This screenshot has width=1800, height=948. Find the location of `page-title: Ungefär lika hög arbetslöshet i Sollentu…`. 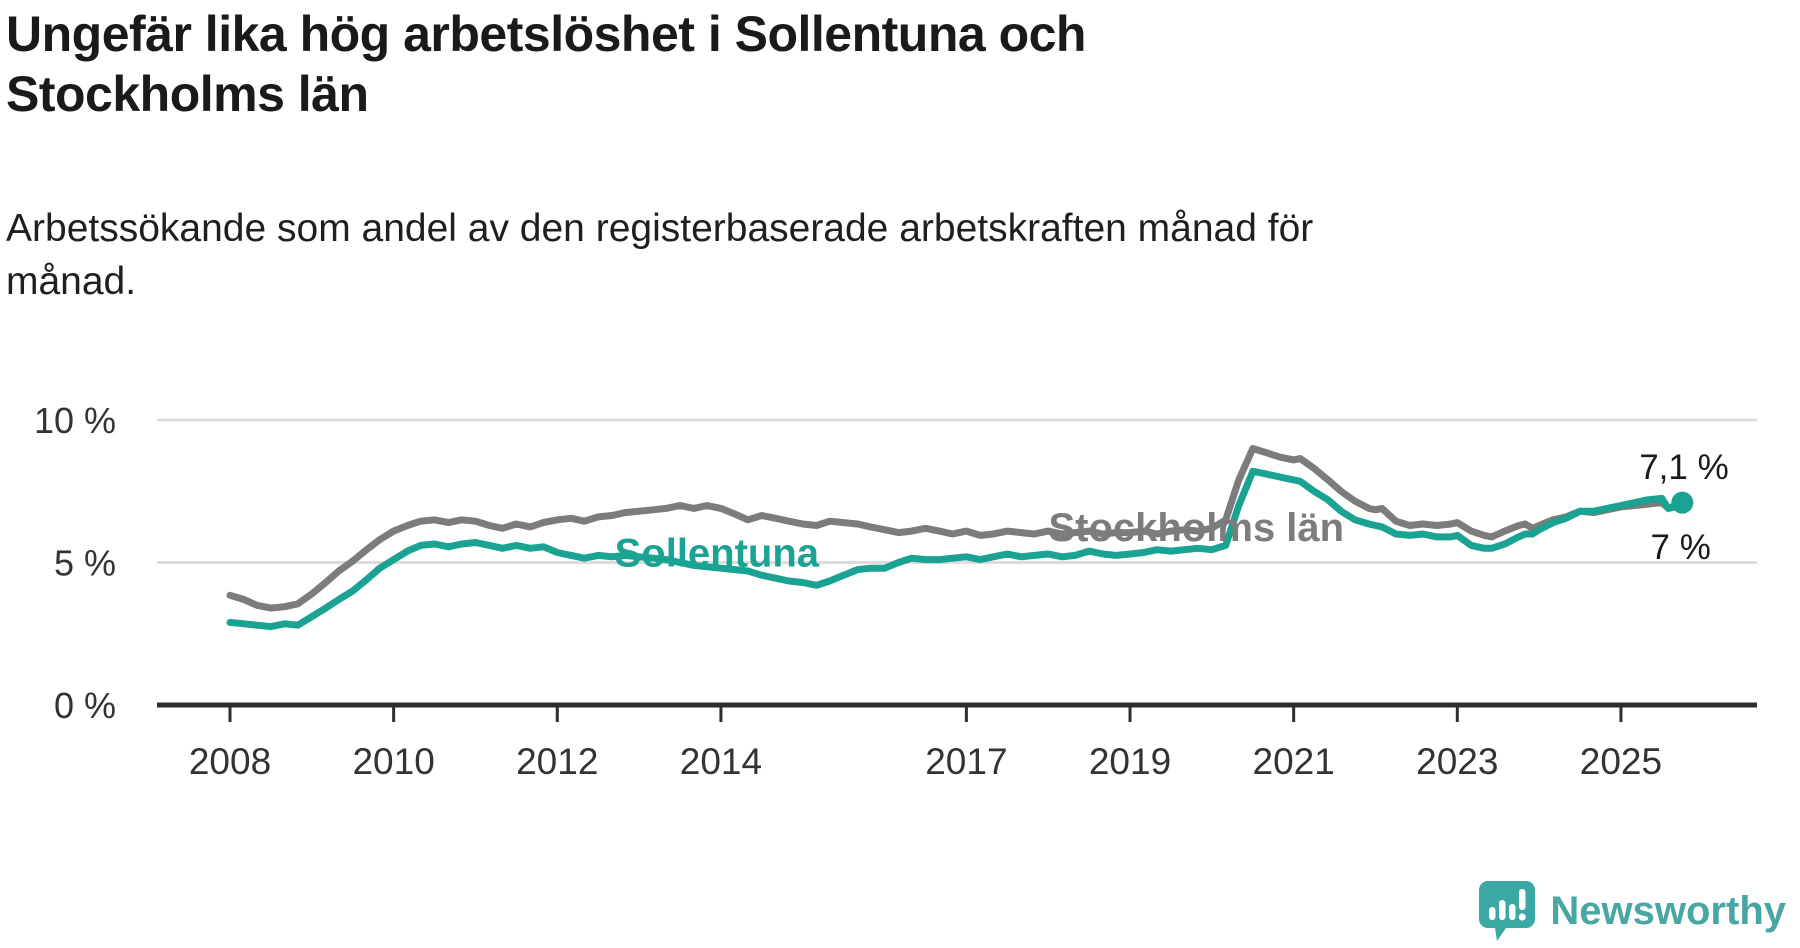

page-title: Ungefär lika hög arbetslöshet i Sollentu… is located at coordinates (546, 64).